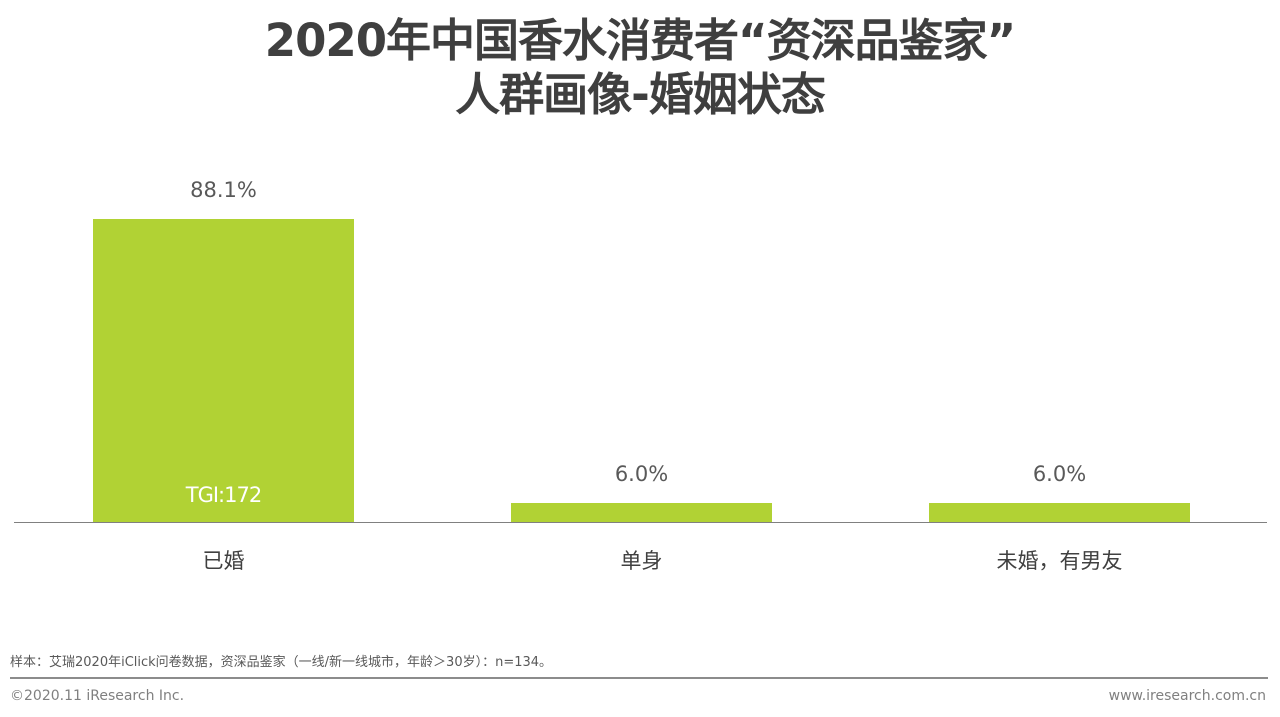  I want to click on bar-value-label-married: 88.1%, so click(223, 190).